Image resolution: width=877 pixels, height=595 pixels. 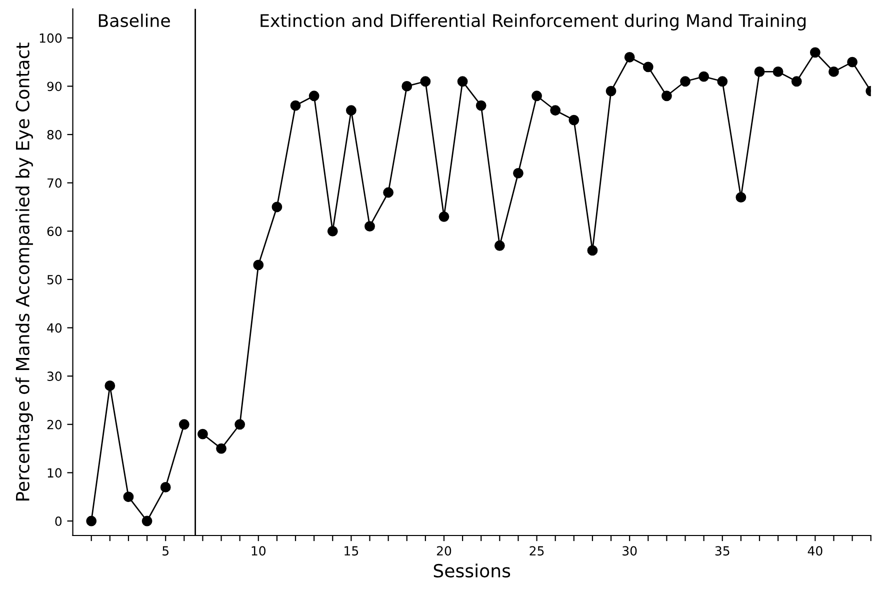 What do you see at coordinates (54, 328) in the screenshot?
I see `y-tick-label: 40` at bounding box center [54, 328].